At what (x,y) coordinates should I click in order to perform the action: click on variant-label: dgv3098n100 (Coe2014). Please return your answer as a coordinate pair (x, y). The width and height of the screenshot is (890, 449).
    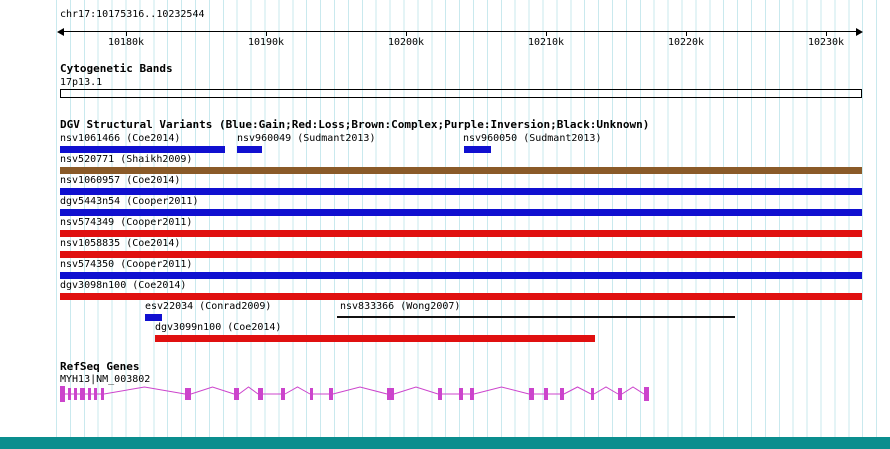
    Looking at the image, I should click on (123, 285).